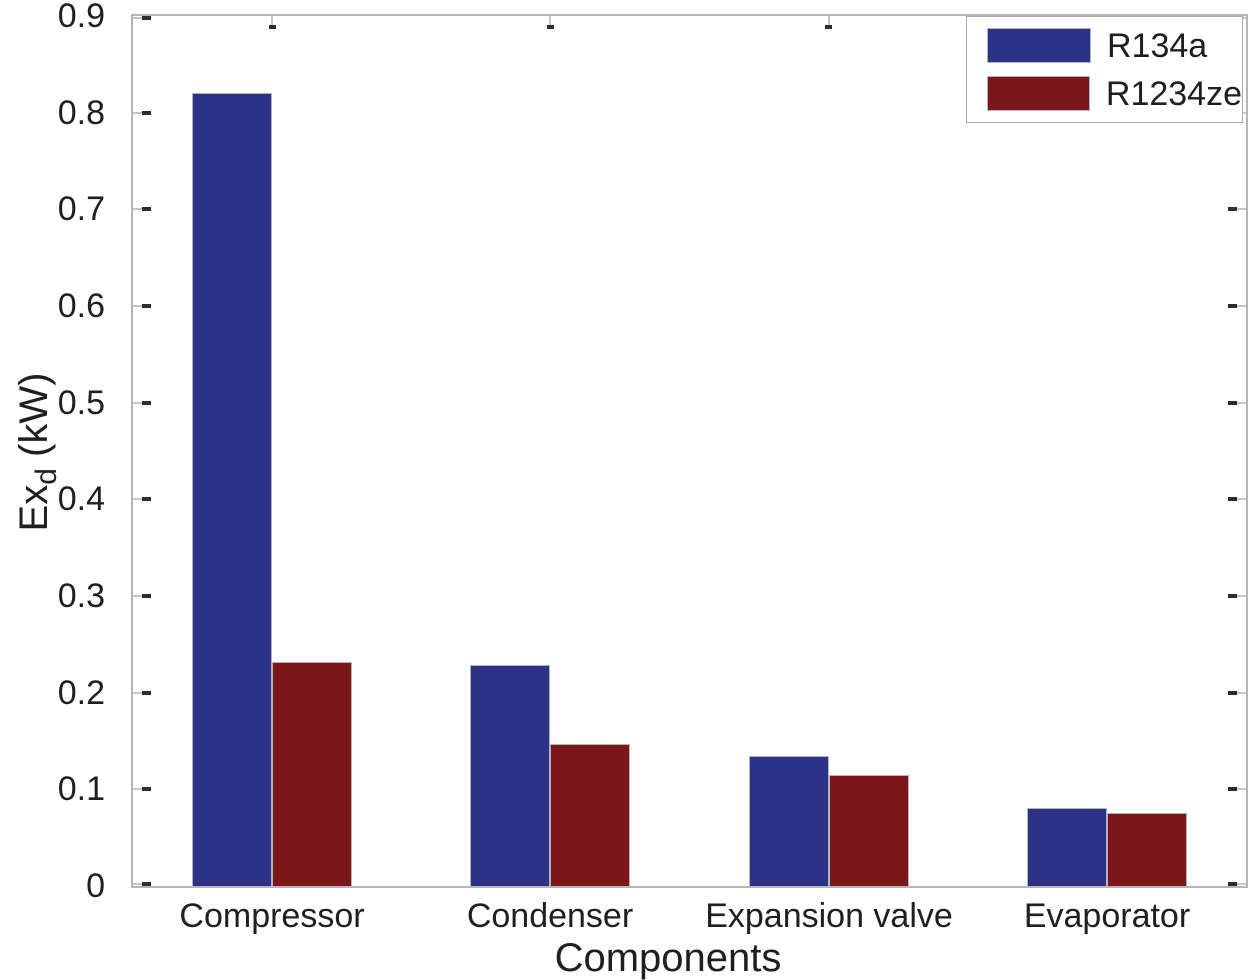 The width and height of the screenshot is (1252, 980). What do you see at coordinates (81, 596) in the screenshot?
I see `y-axis-tick-label-0p3: 0.3` at bounding box center [81, 596].